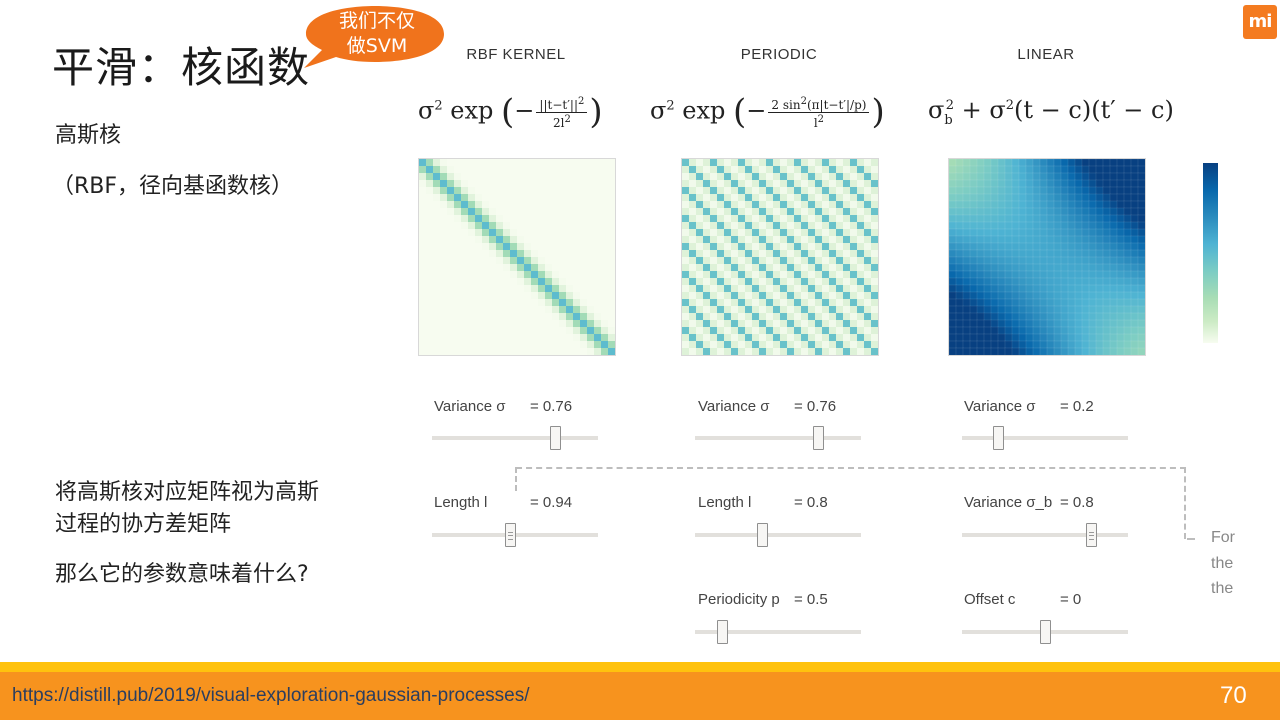  Describe the element at coordinates (515, 438) in the screenshot. I see `rbf-variance-slider` at that location.